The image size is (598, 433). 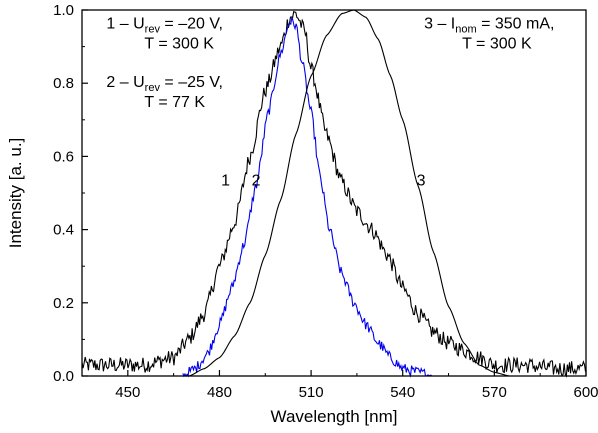 What do you see at coordinates (421, 181) in the screenshot?
I see `curve-label-3: 3` at bounding box center [421, 181].